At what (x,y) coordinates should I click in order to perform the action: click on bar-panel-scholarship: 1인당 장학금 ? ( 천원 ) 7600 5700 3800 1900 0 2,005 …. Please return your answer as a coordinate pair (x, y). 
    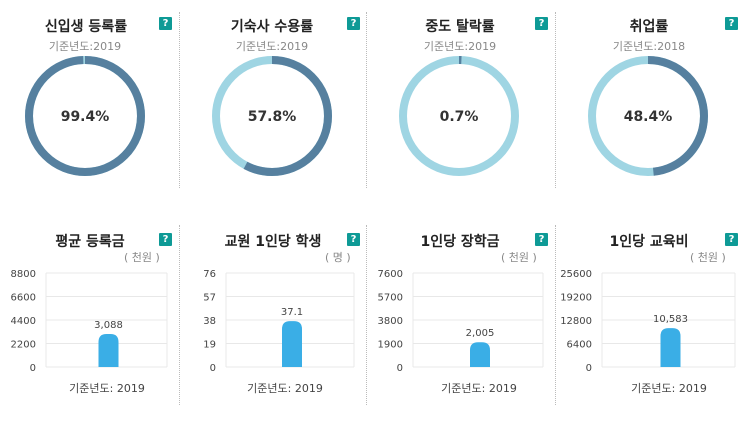
    Looking at the image, I should click on (461, 324).